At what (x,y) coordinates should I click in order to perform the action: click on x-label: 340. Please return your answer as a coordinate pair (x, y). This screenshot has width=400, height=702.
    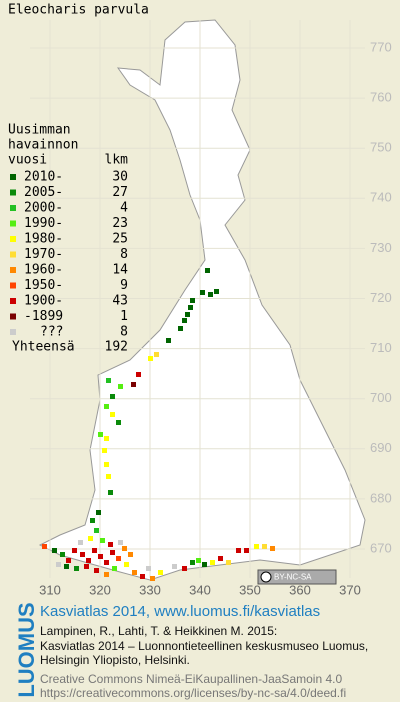
    Looking at the image, I should click on (200, 589).